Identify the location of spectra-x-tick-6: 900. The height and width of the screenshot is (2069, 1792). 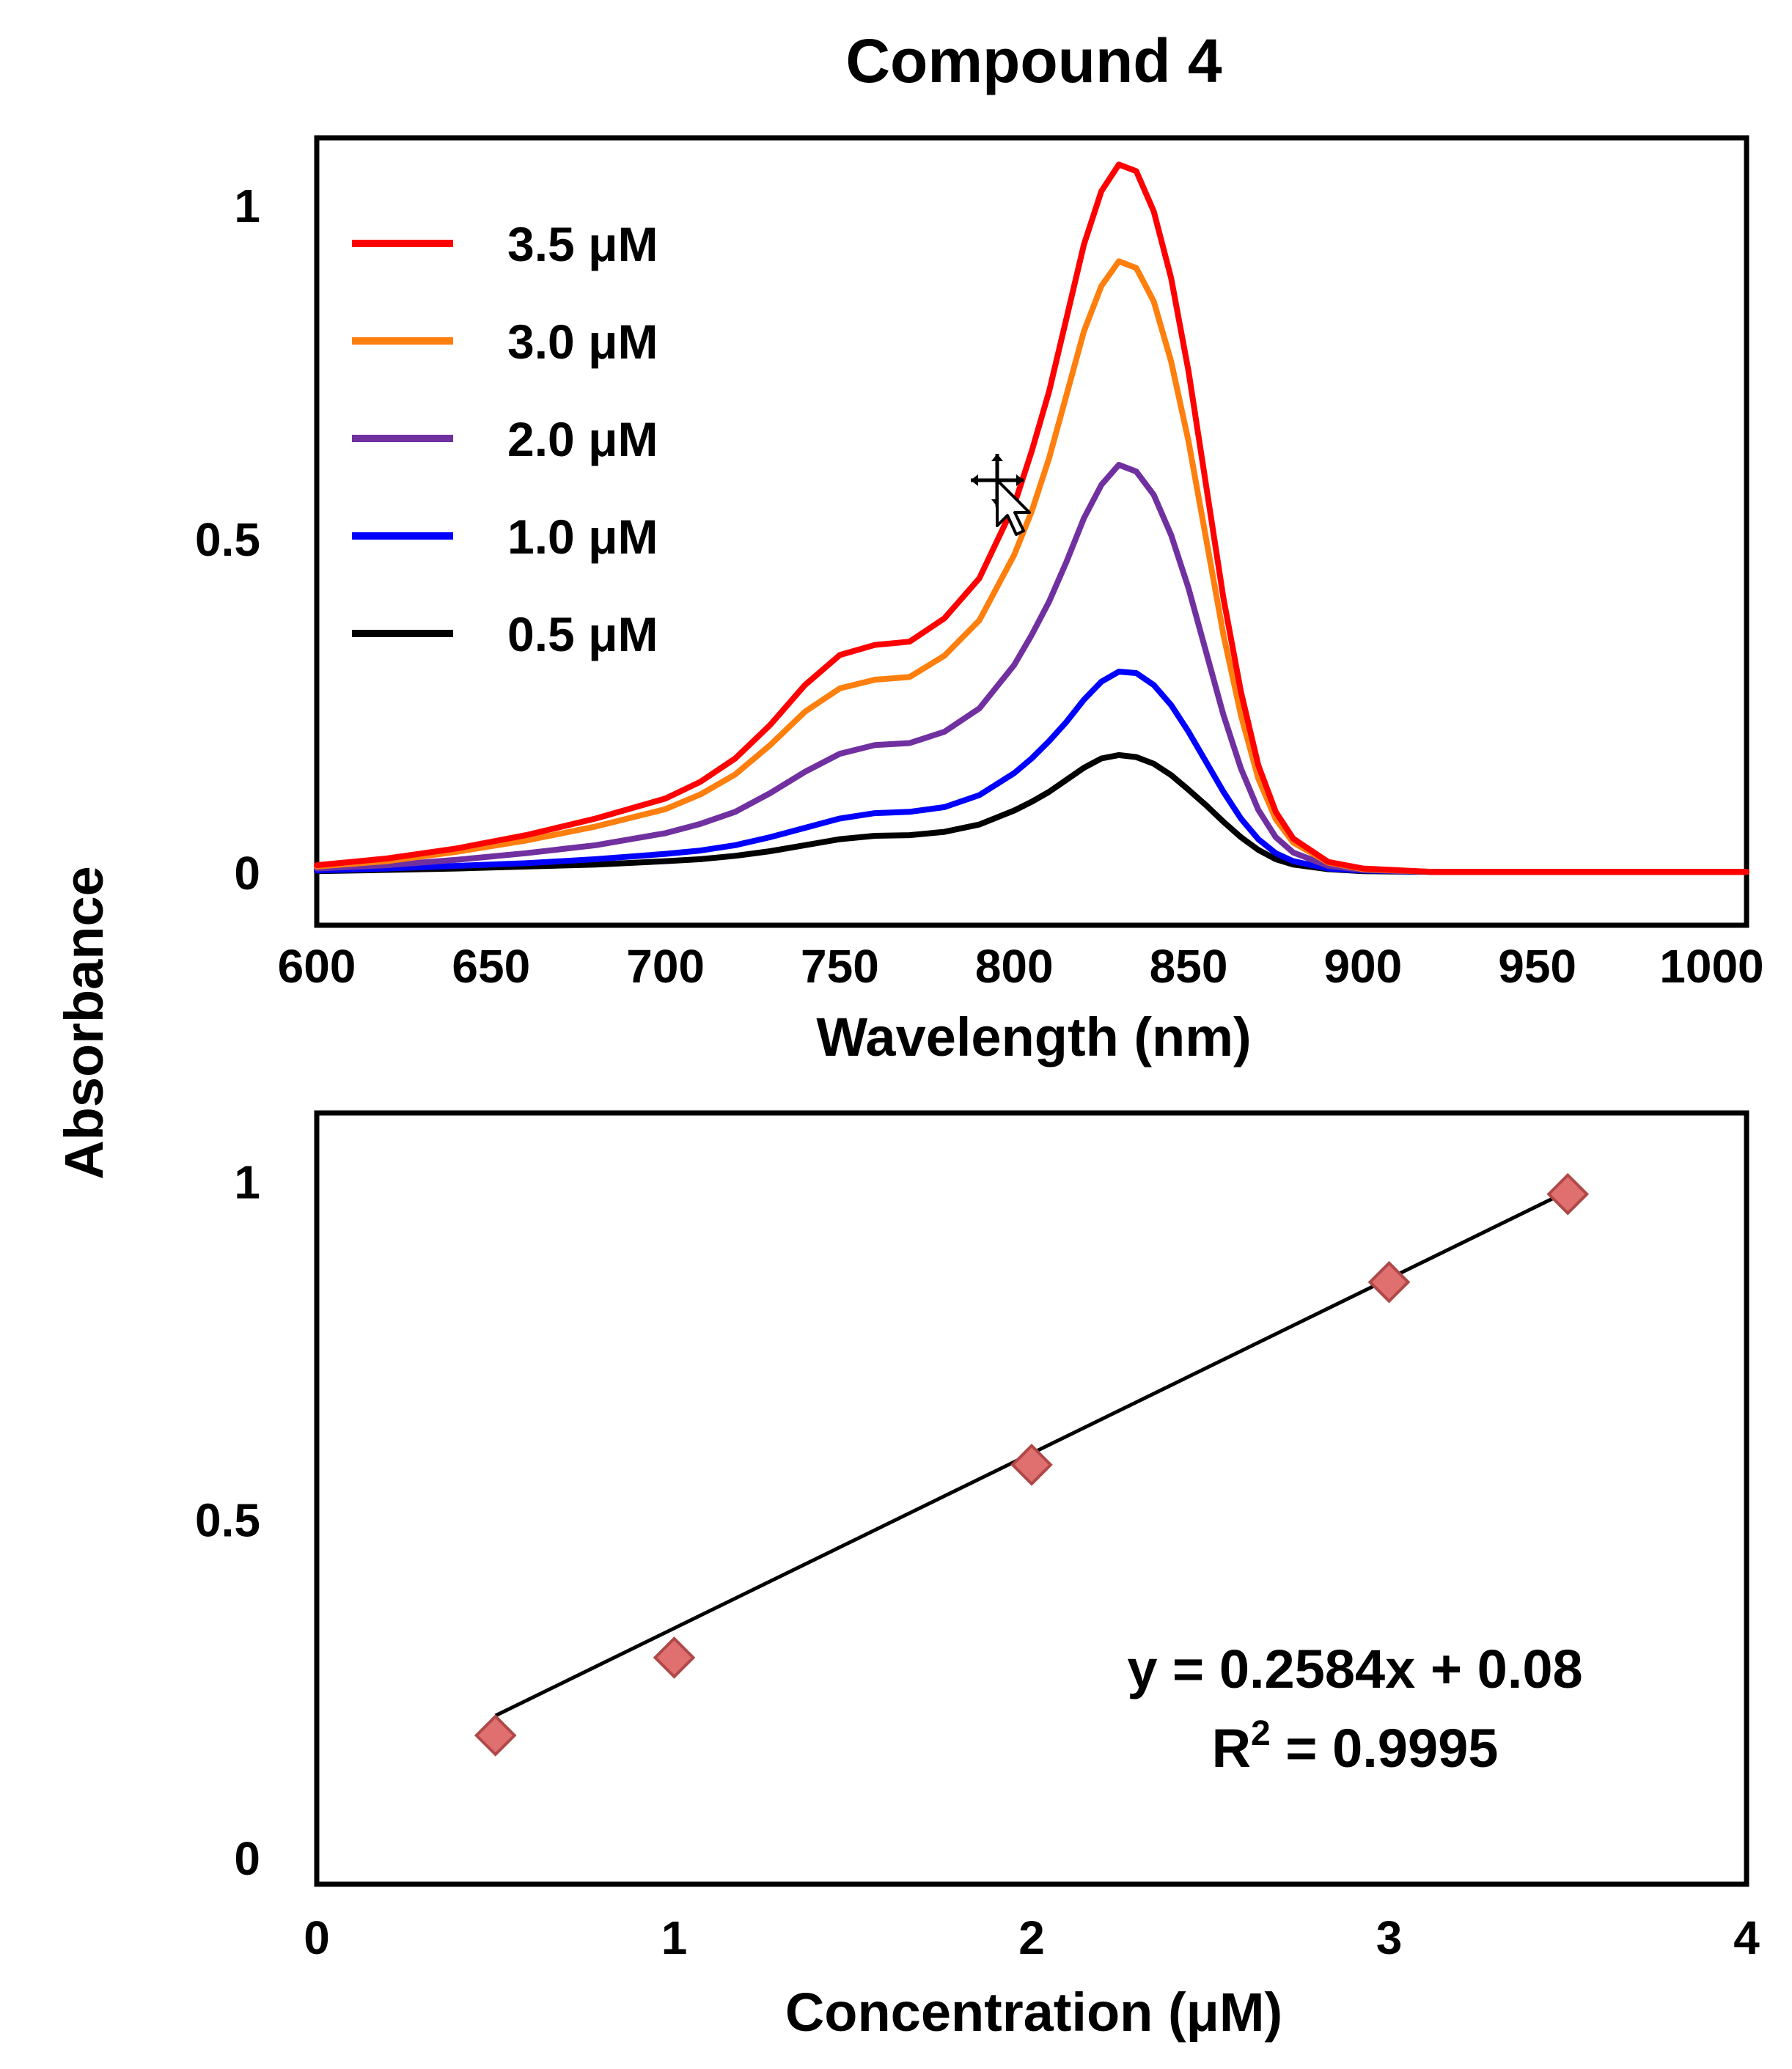
(1362, 966).